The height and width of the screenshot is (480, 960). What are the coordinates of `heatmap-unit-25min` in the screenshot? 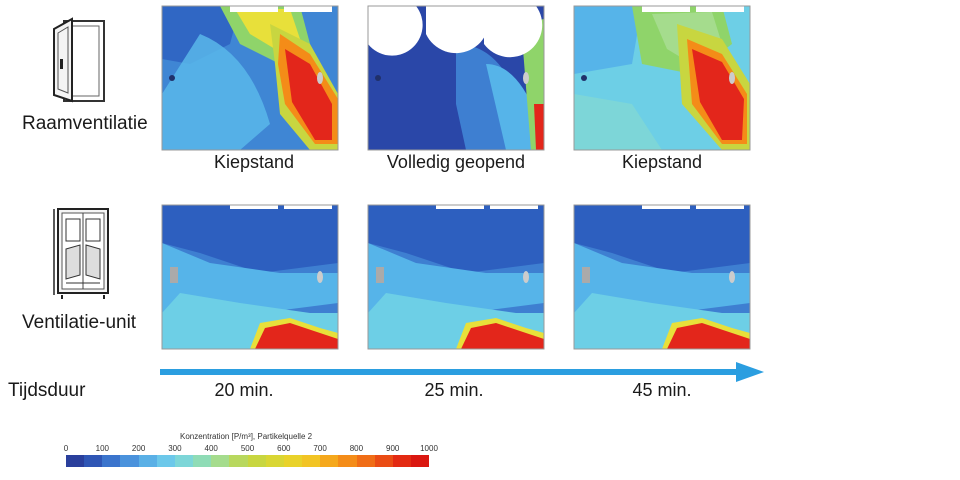 It's located at (456, 277).